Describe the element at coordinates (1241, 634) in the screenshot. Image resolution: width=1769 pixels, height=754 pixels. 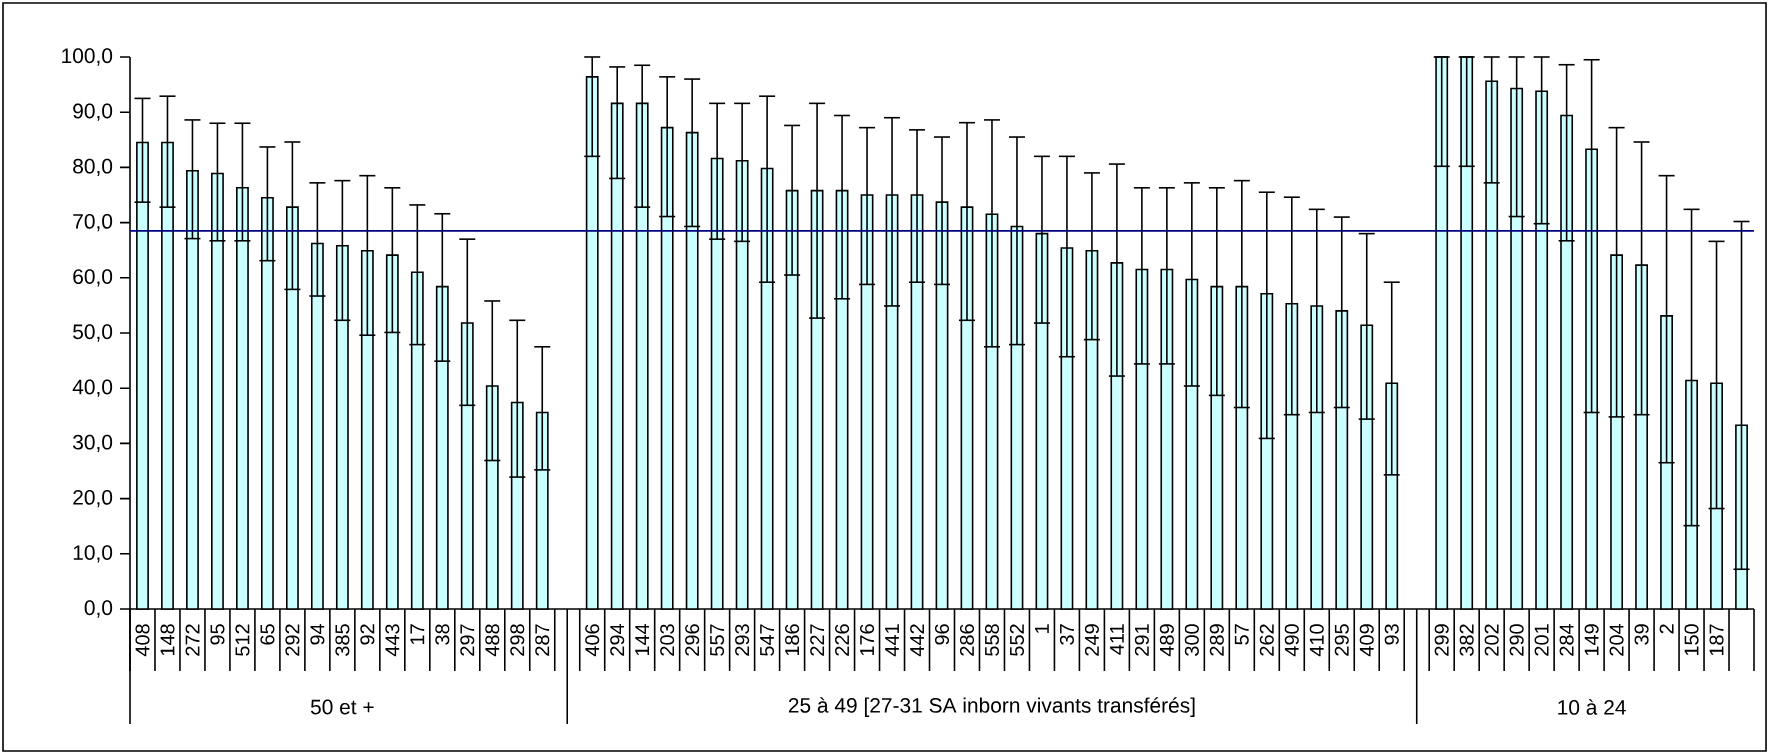
I see `x-tick-label: 57` at that location.